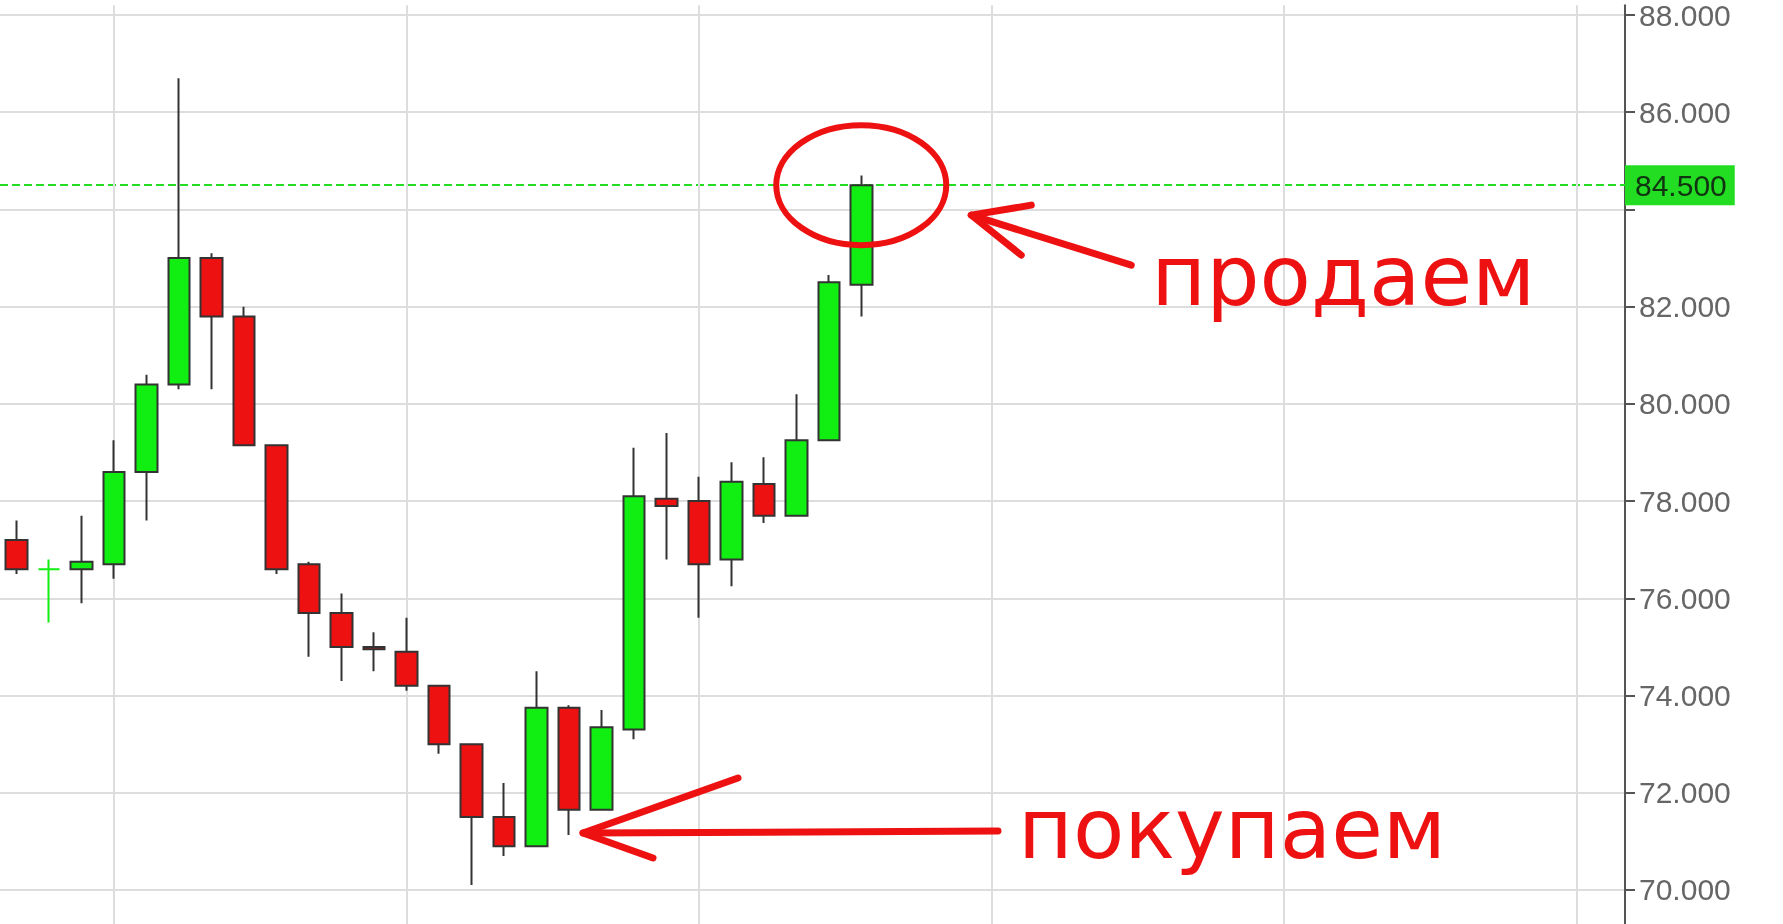 The height and width of the screenshot is (924, 1783). I want to click on y-tick-label: 76.000, so click(1685, 598).